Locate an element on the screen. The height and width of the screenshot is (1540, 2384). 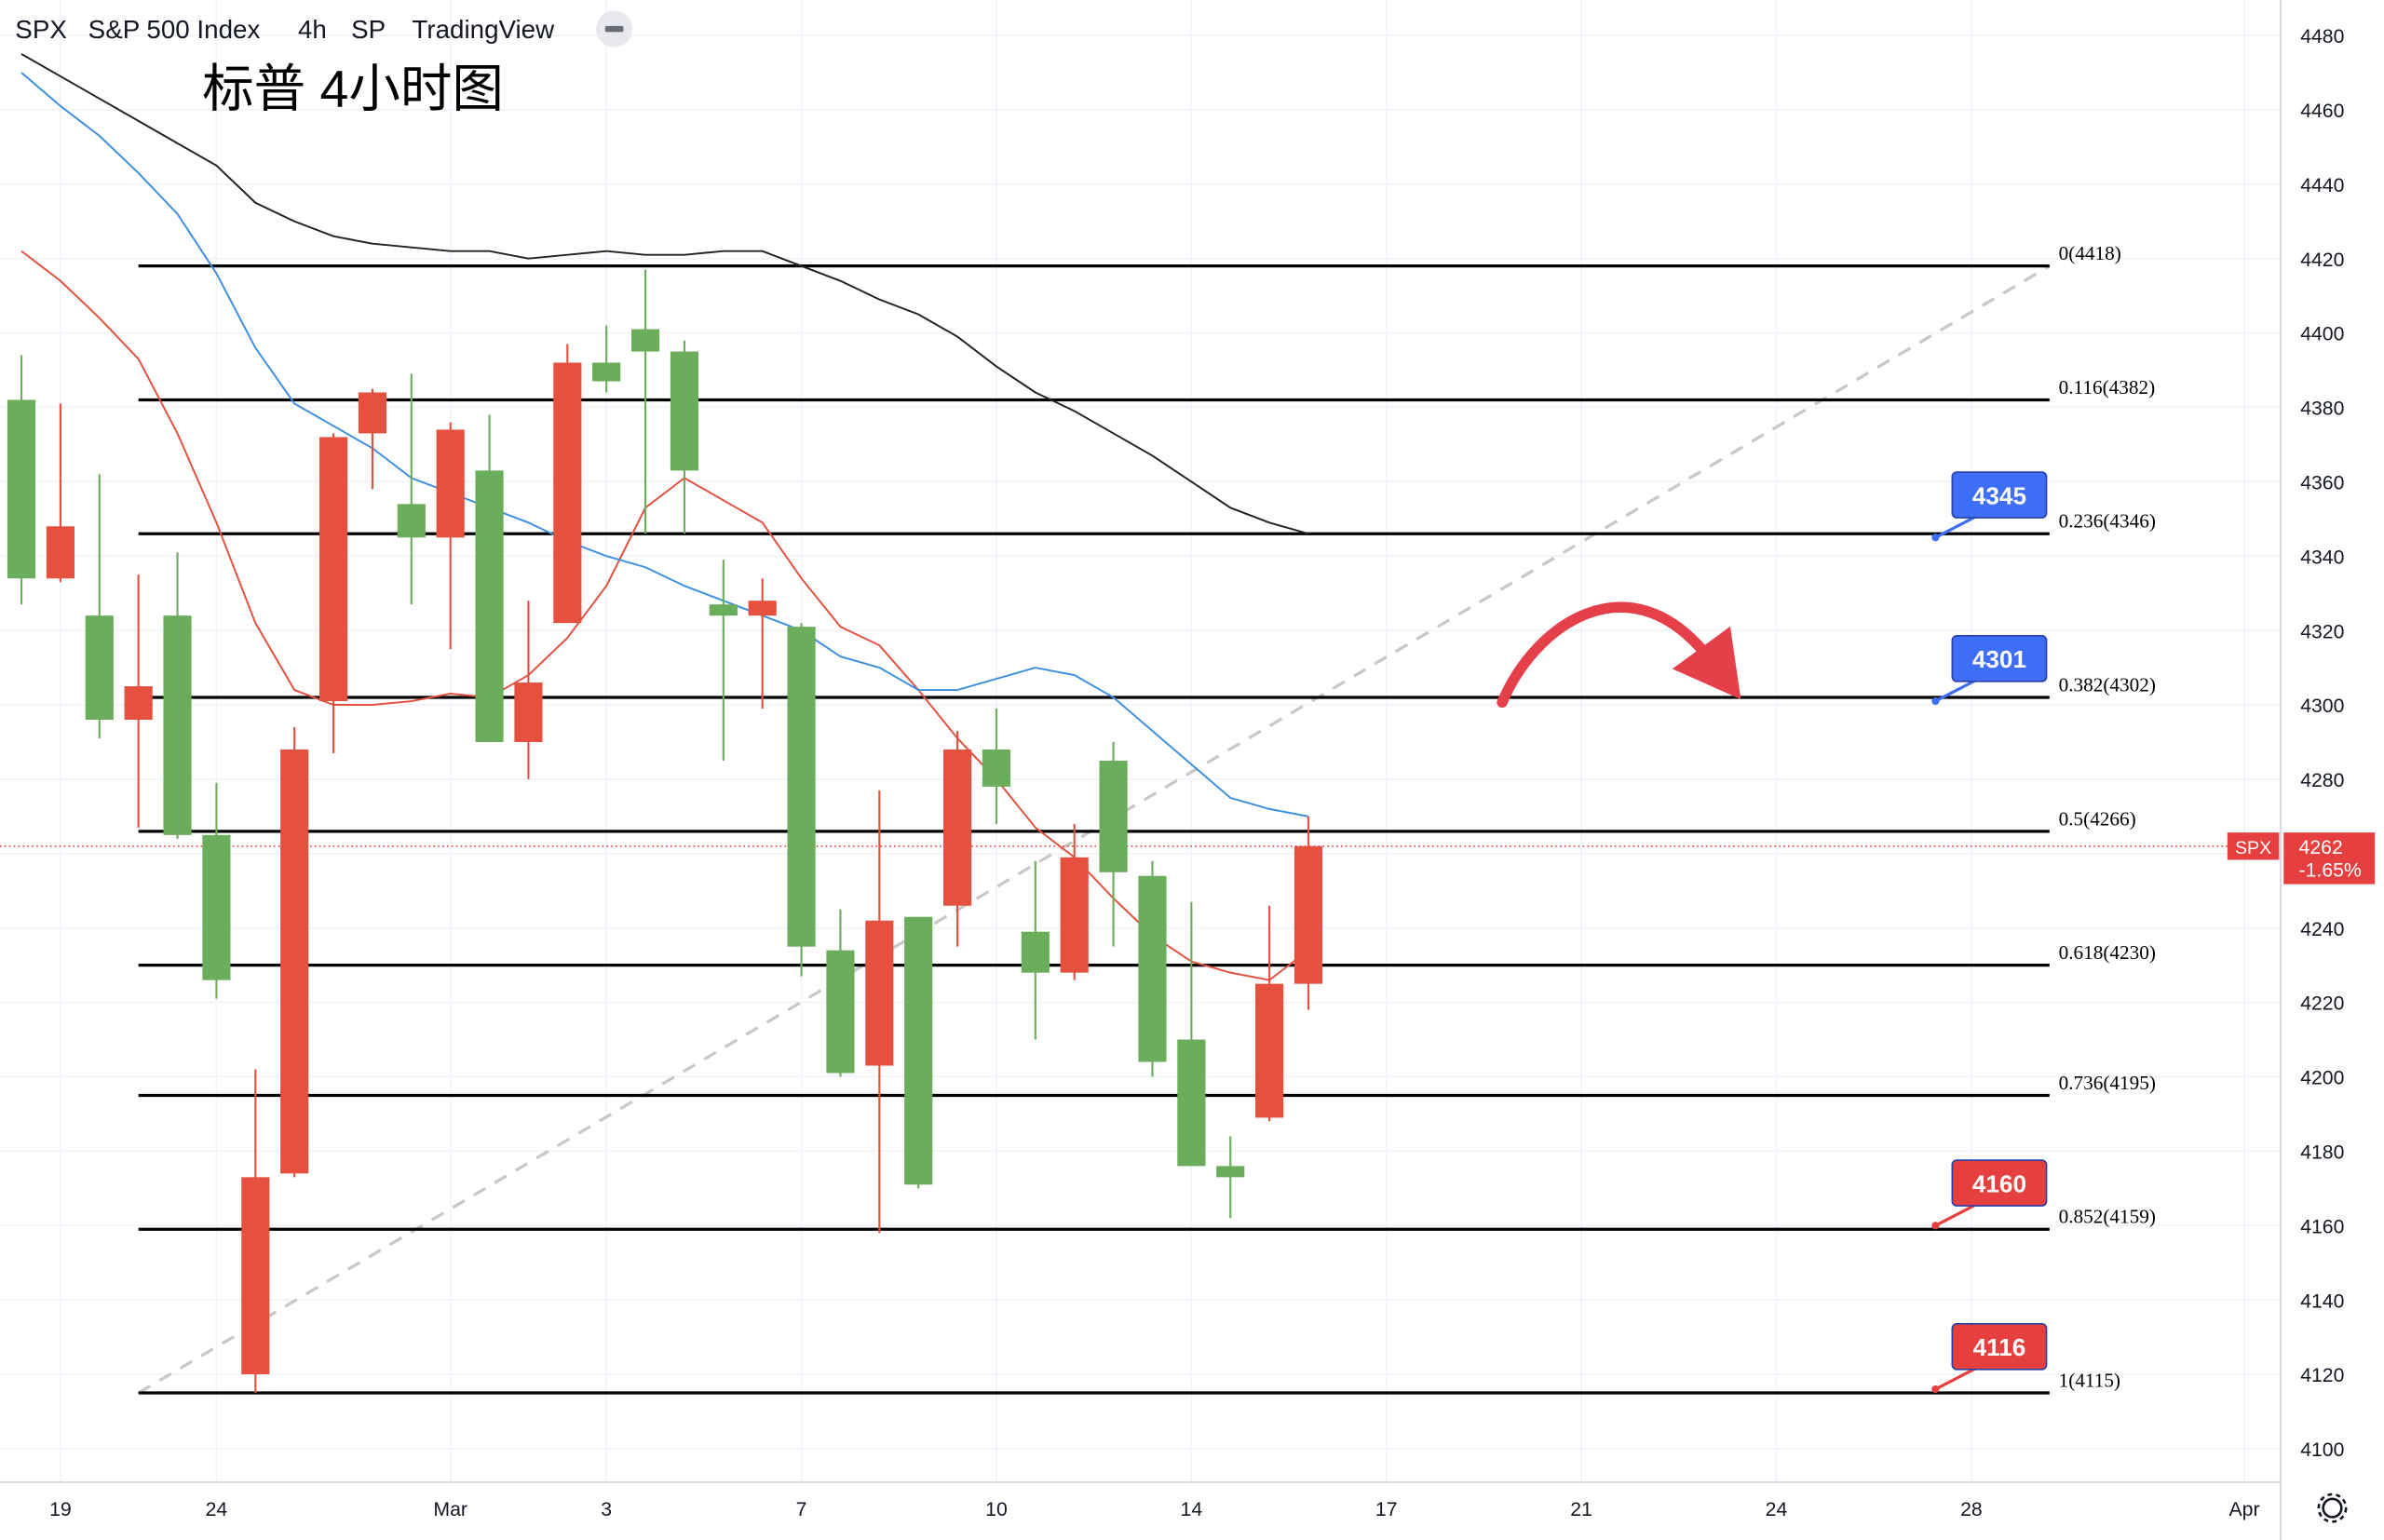
price-tag-label: 4160 is located at coordinates (1999, 1183).